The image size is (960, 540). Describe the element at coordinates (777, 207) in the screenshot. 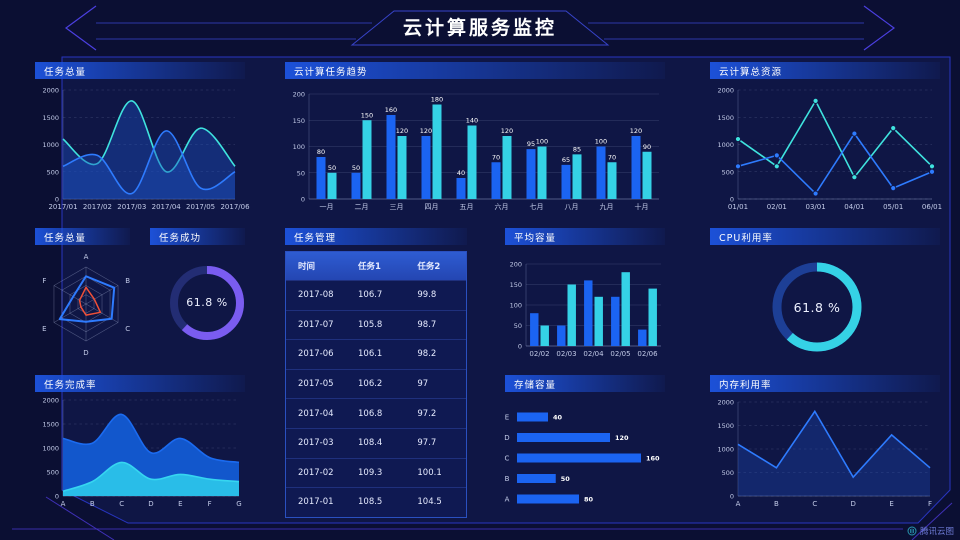

I see `svg-text: 02/01` at that location.